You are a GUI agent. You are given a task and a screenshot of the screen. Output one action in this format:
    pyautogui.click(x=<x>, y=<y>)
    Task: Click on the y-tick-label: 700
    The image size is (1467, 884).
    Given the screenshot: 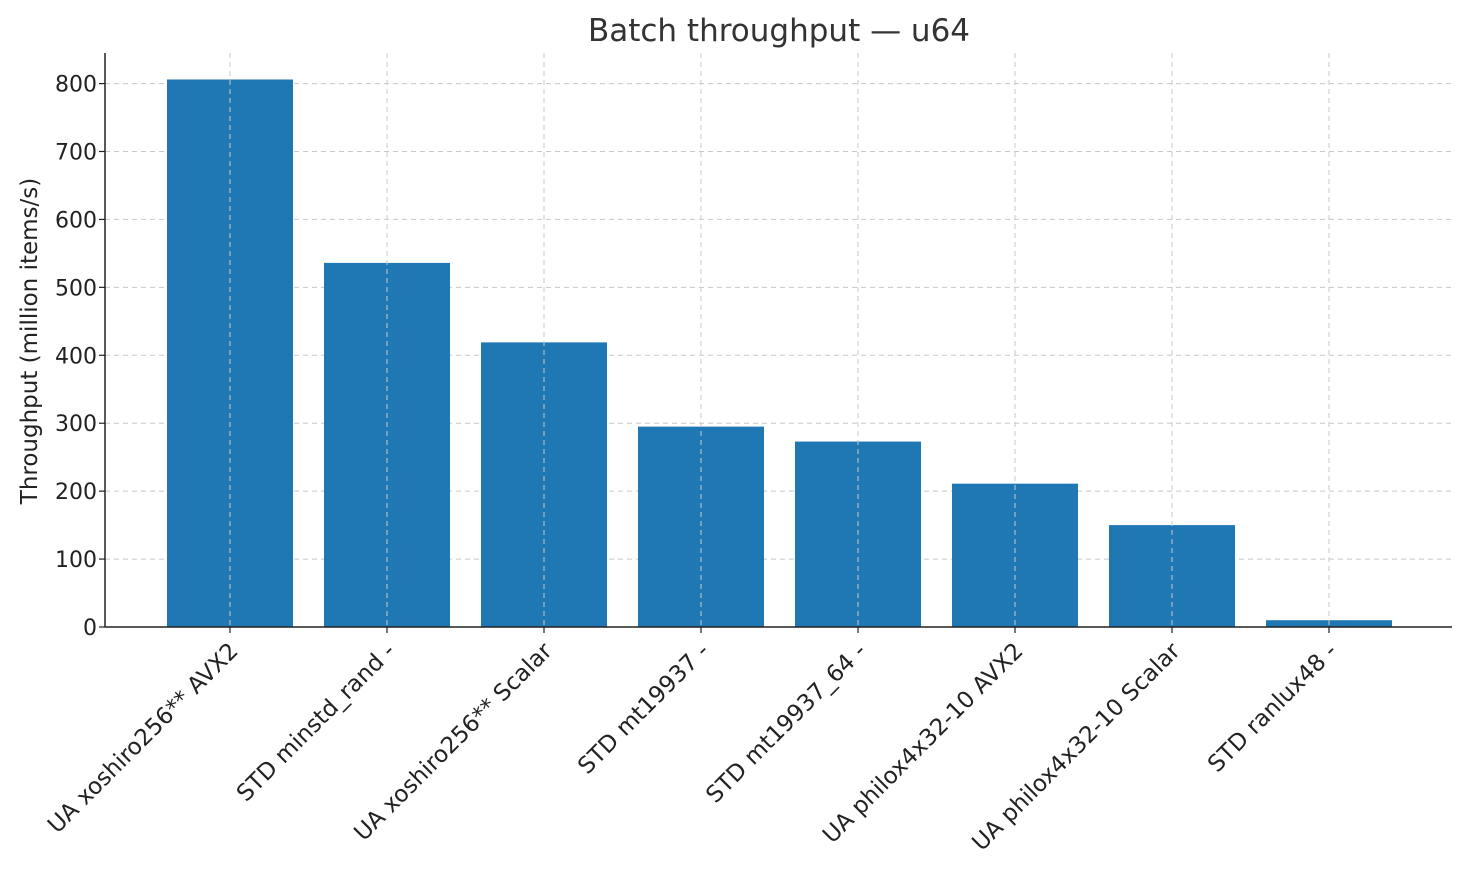 What is the action you would take?
    pyautogui.click(x=76, y=152)
    